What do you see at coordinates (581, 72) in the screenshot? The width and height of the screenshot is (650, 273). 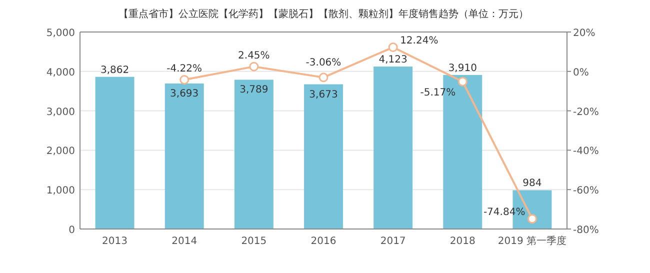 I see `y2-tick-label: 0%` at bounding box center [581, 72].